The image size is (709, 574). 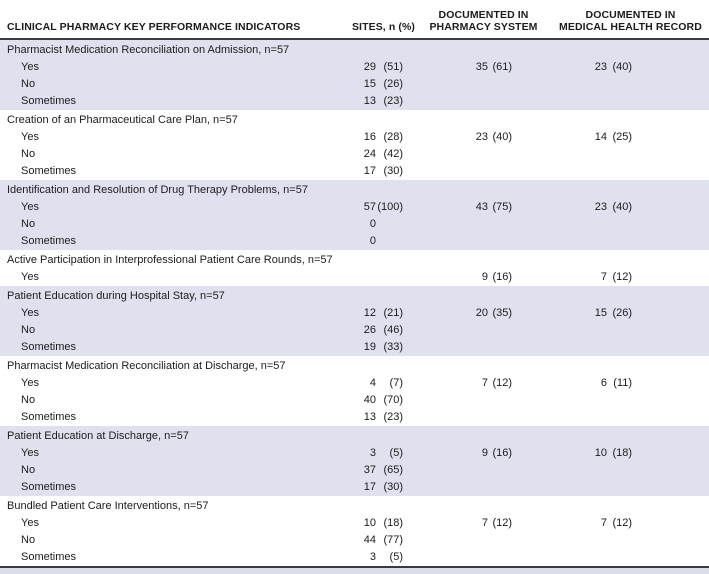 I want to click on medical-n-cell: 10, so click(x=600, y=453).